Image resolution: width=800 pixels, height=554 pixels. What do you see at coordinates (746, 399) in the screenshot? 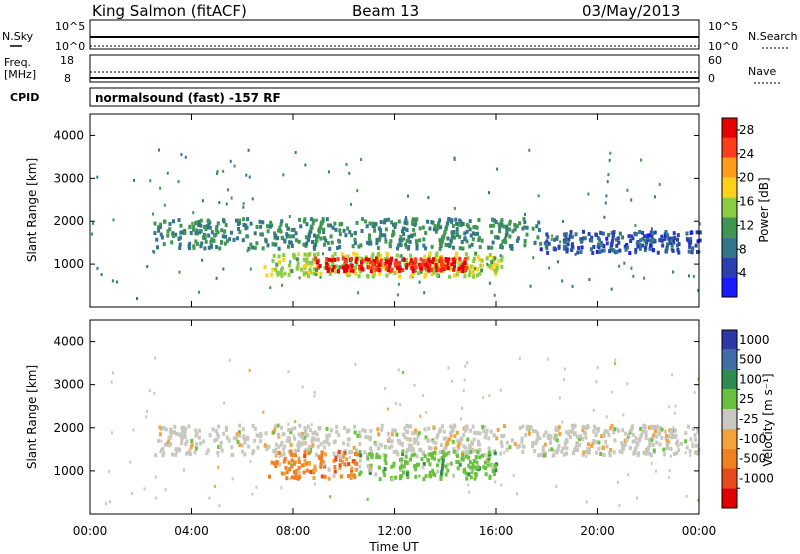
I see `velocity-colorbar-tick-label: 25` at bounding box center [746, 399].